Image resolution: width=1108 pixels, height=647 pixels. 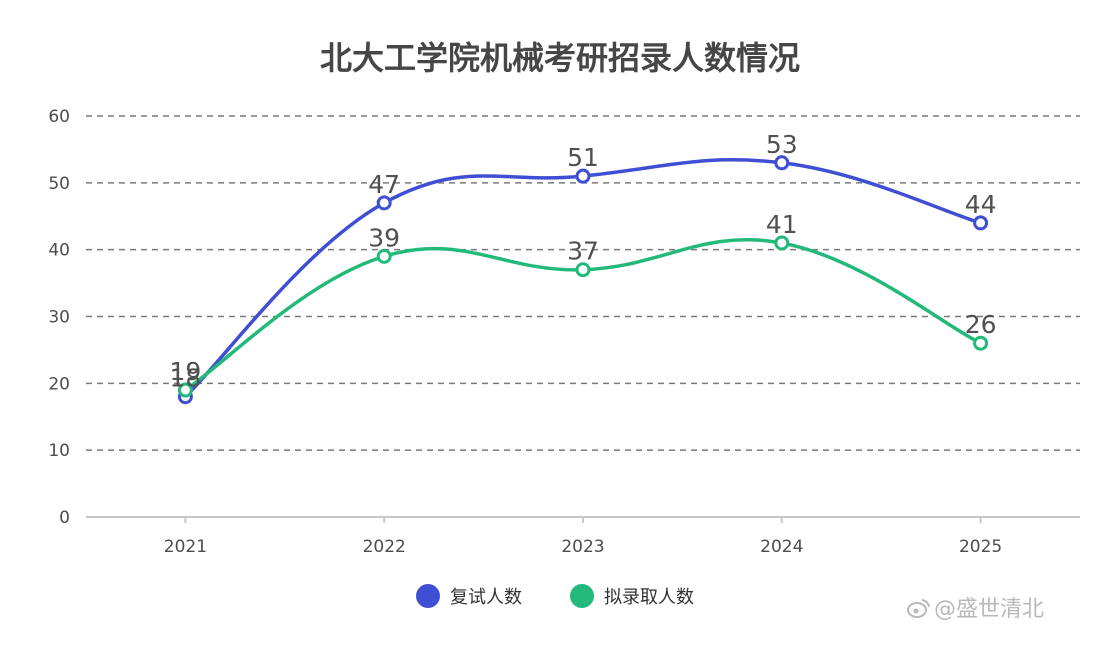 What do you see at coordinates (781, 547) in the screenshot?
I see `x-tick-label: 2024` at bounding box center [781, 547].